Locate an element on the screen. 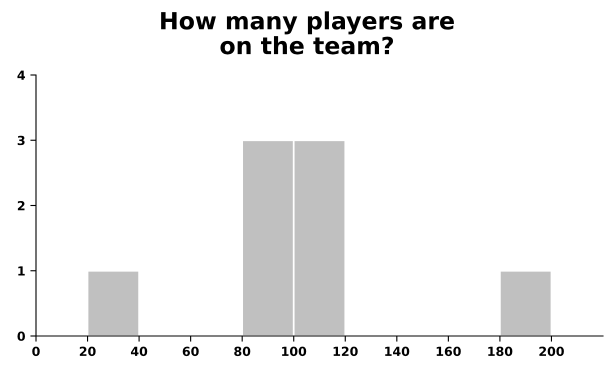 Image resolution: width=614 pixels, height=378 pixels. x-tick-label: 140 is located at coordinates (397, 351).